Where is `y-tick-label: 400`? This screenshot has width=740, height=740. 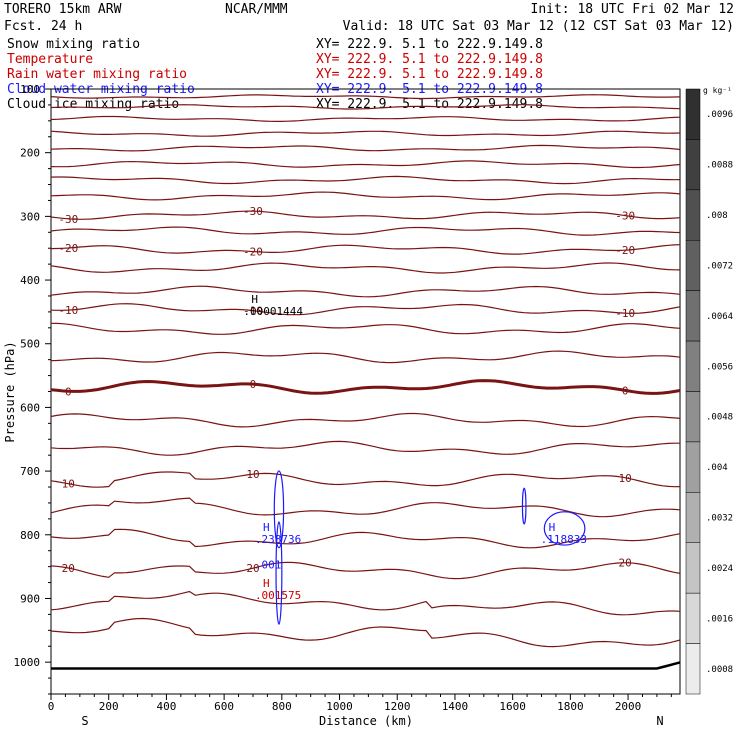
y-tick-label: 400 is located at coordinates (30, 280).